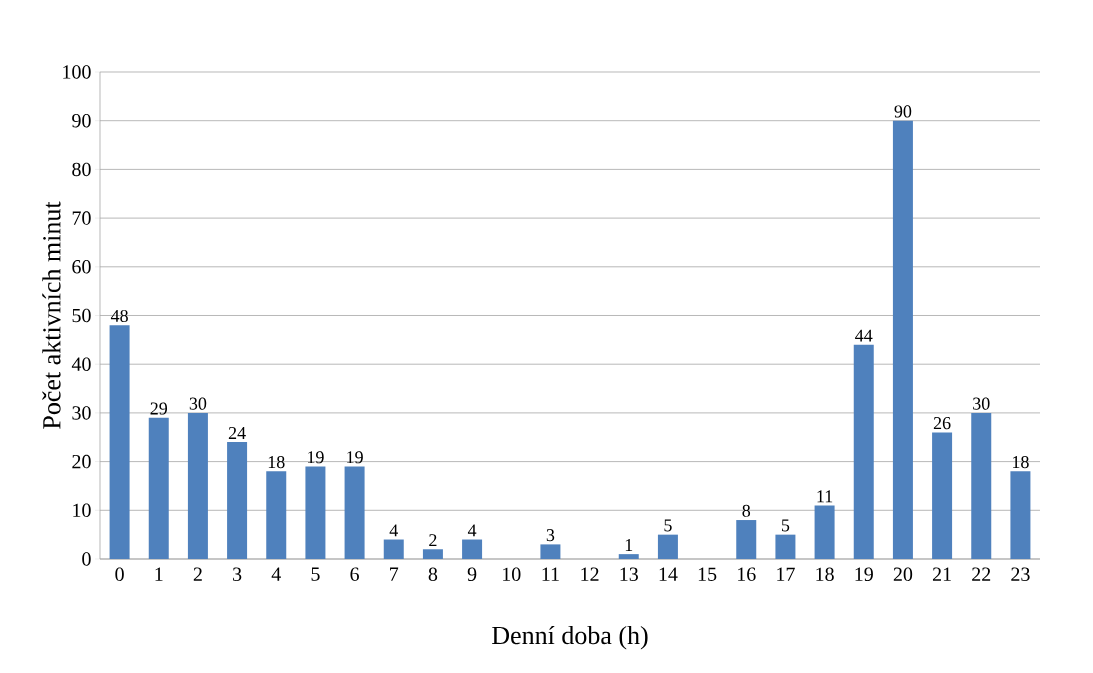 The height and width of the screenshot is (673, 1093). I want to click on x-tick-label: 9, so click(472, 574).